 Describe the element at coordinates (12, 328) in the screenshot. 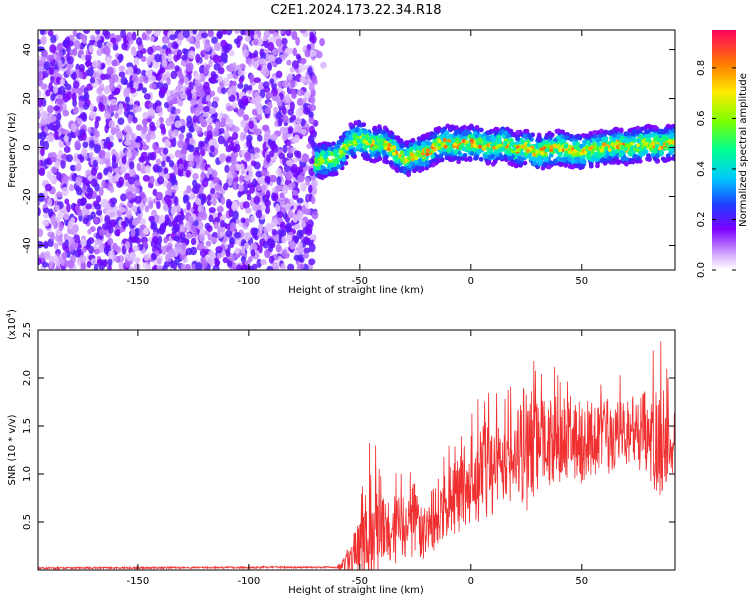

I see `snr-multiplier-text: (x10` at that location.